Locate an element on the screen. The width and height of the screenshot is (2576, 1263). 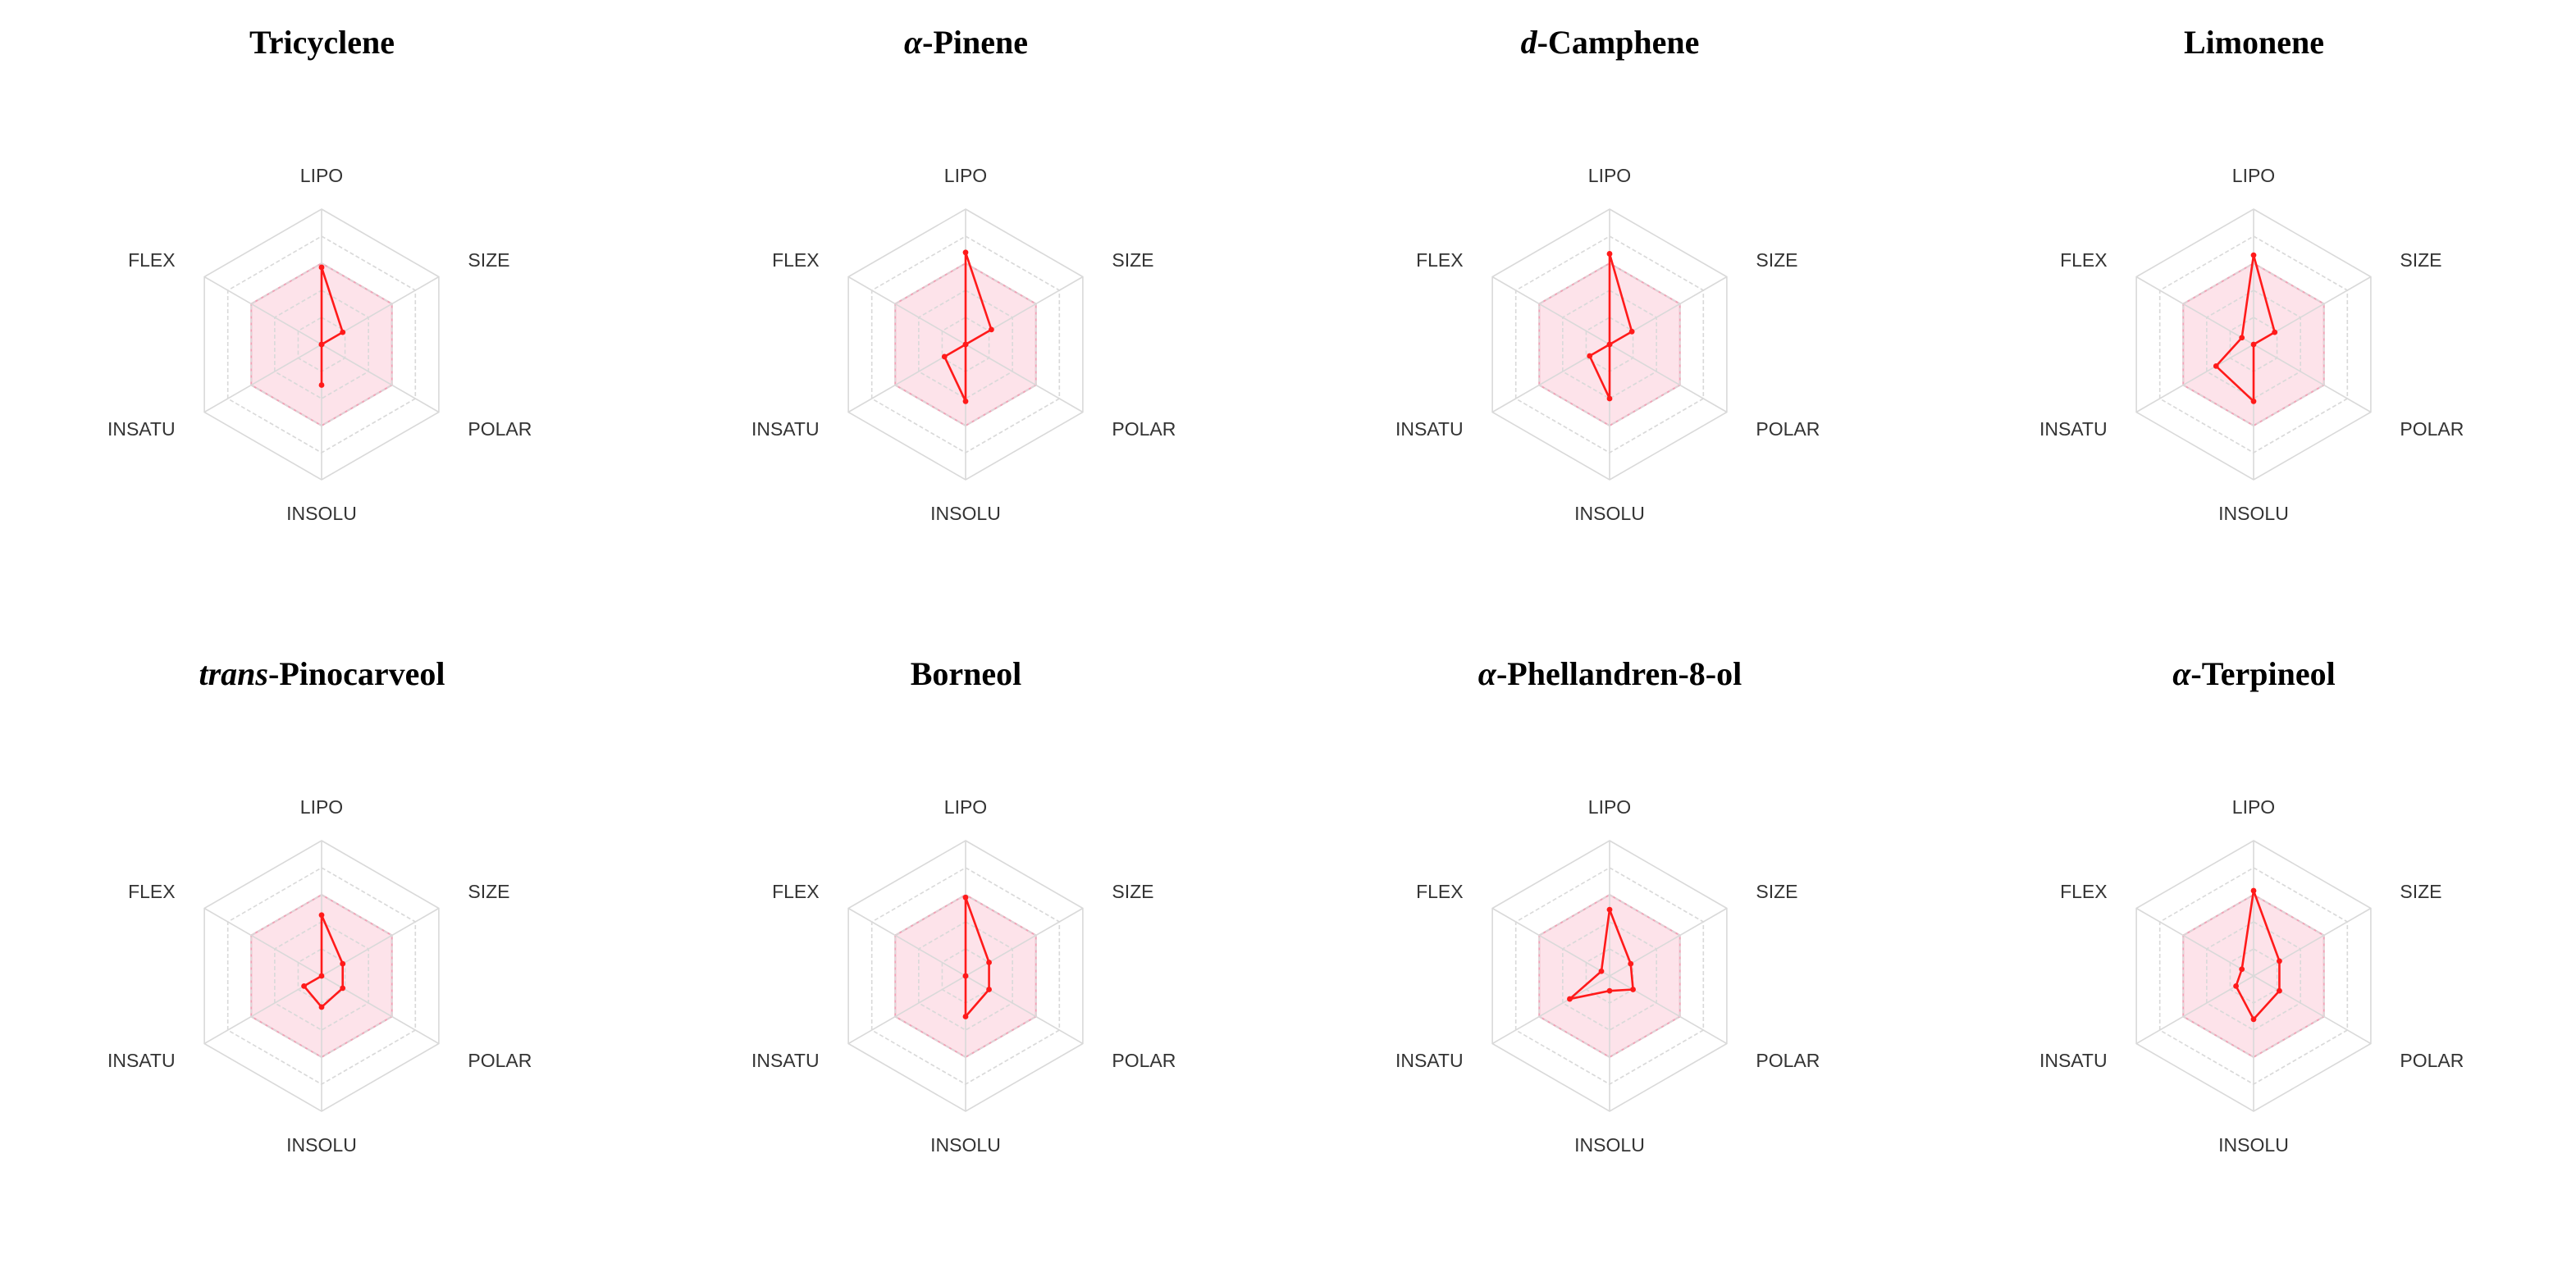
chart-title-name: -Terpineol is located at coordinates (2263, 673).